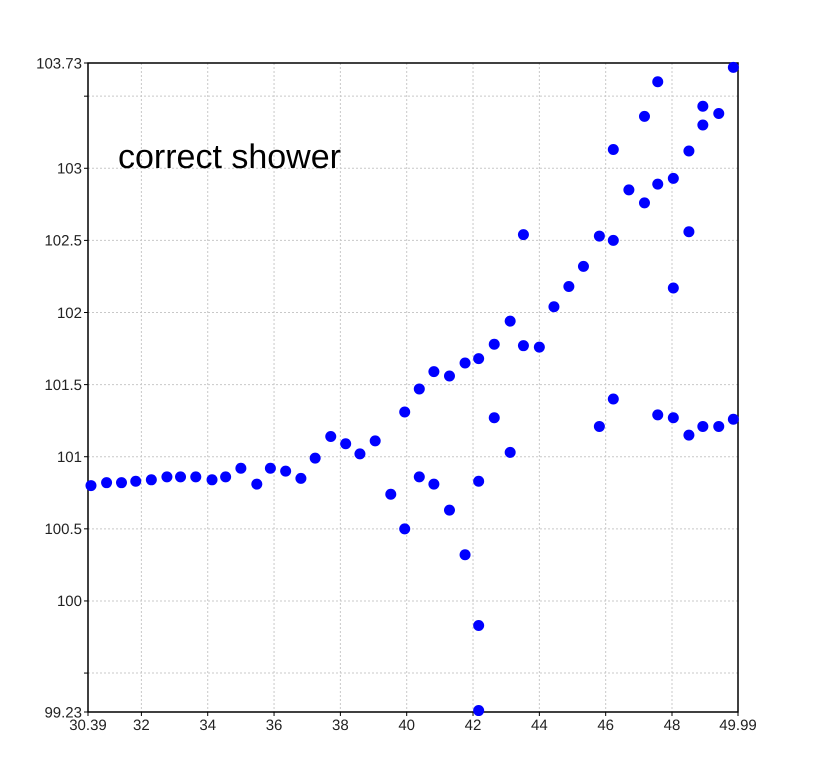 The width and height of the screenshot is (815, 765). Describe the element at coordinates (69, 457) in the screenshot. I see `y-tick-label: 101` at that location.